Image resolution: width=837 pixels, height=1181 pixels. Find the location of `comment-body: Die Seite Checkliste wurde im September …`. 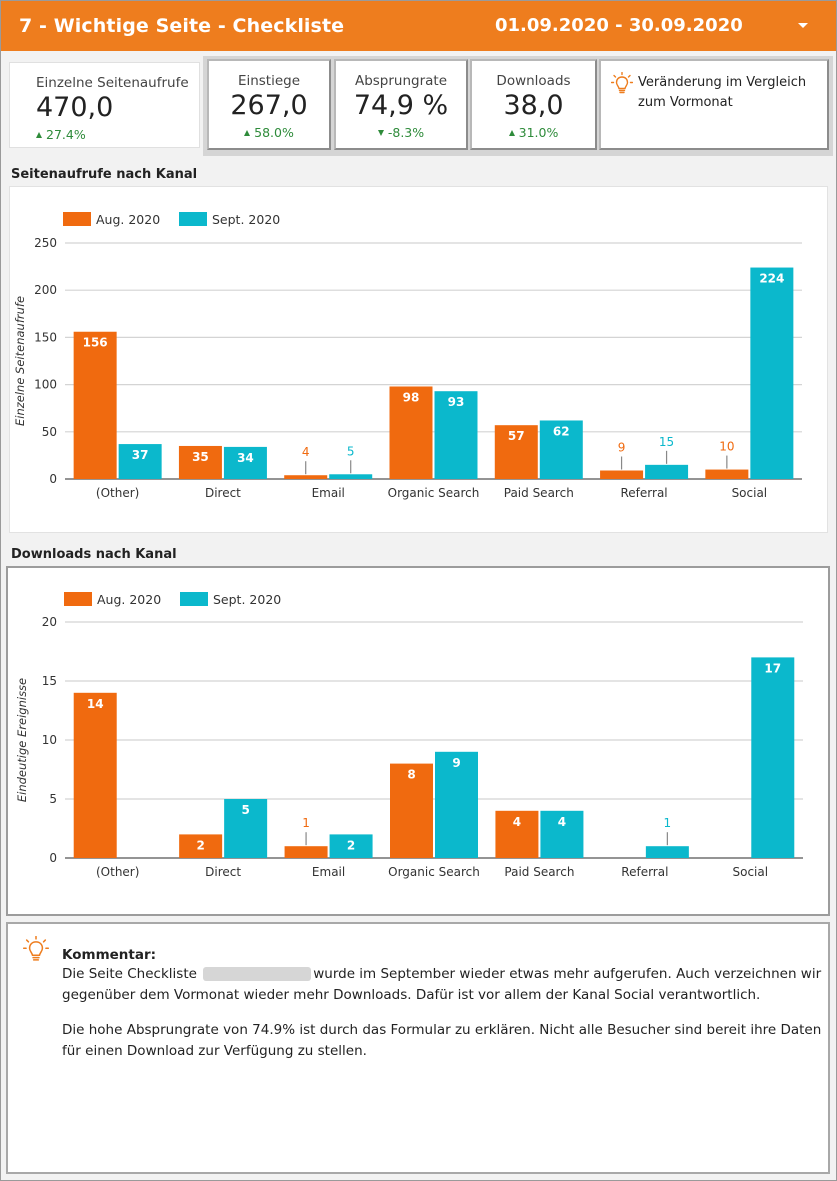

comment-body: Die Seite Checkliste wurde im September … is located at coordinates (442, 1020).